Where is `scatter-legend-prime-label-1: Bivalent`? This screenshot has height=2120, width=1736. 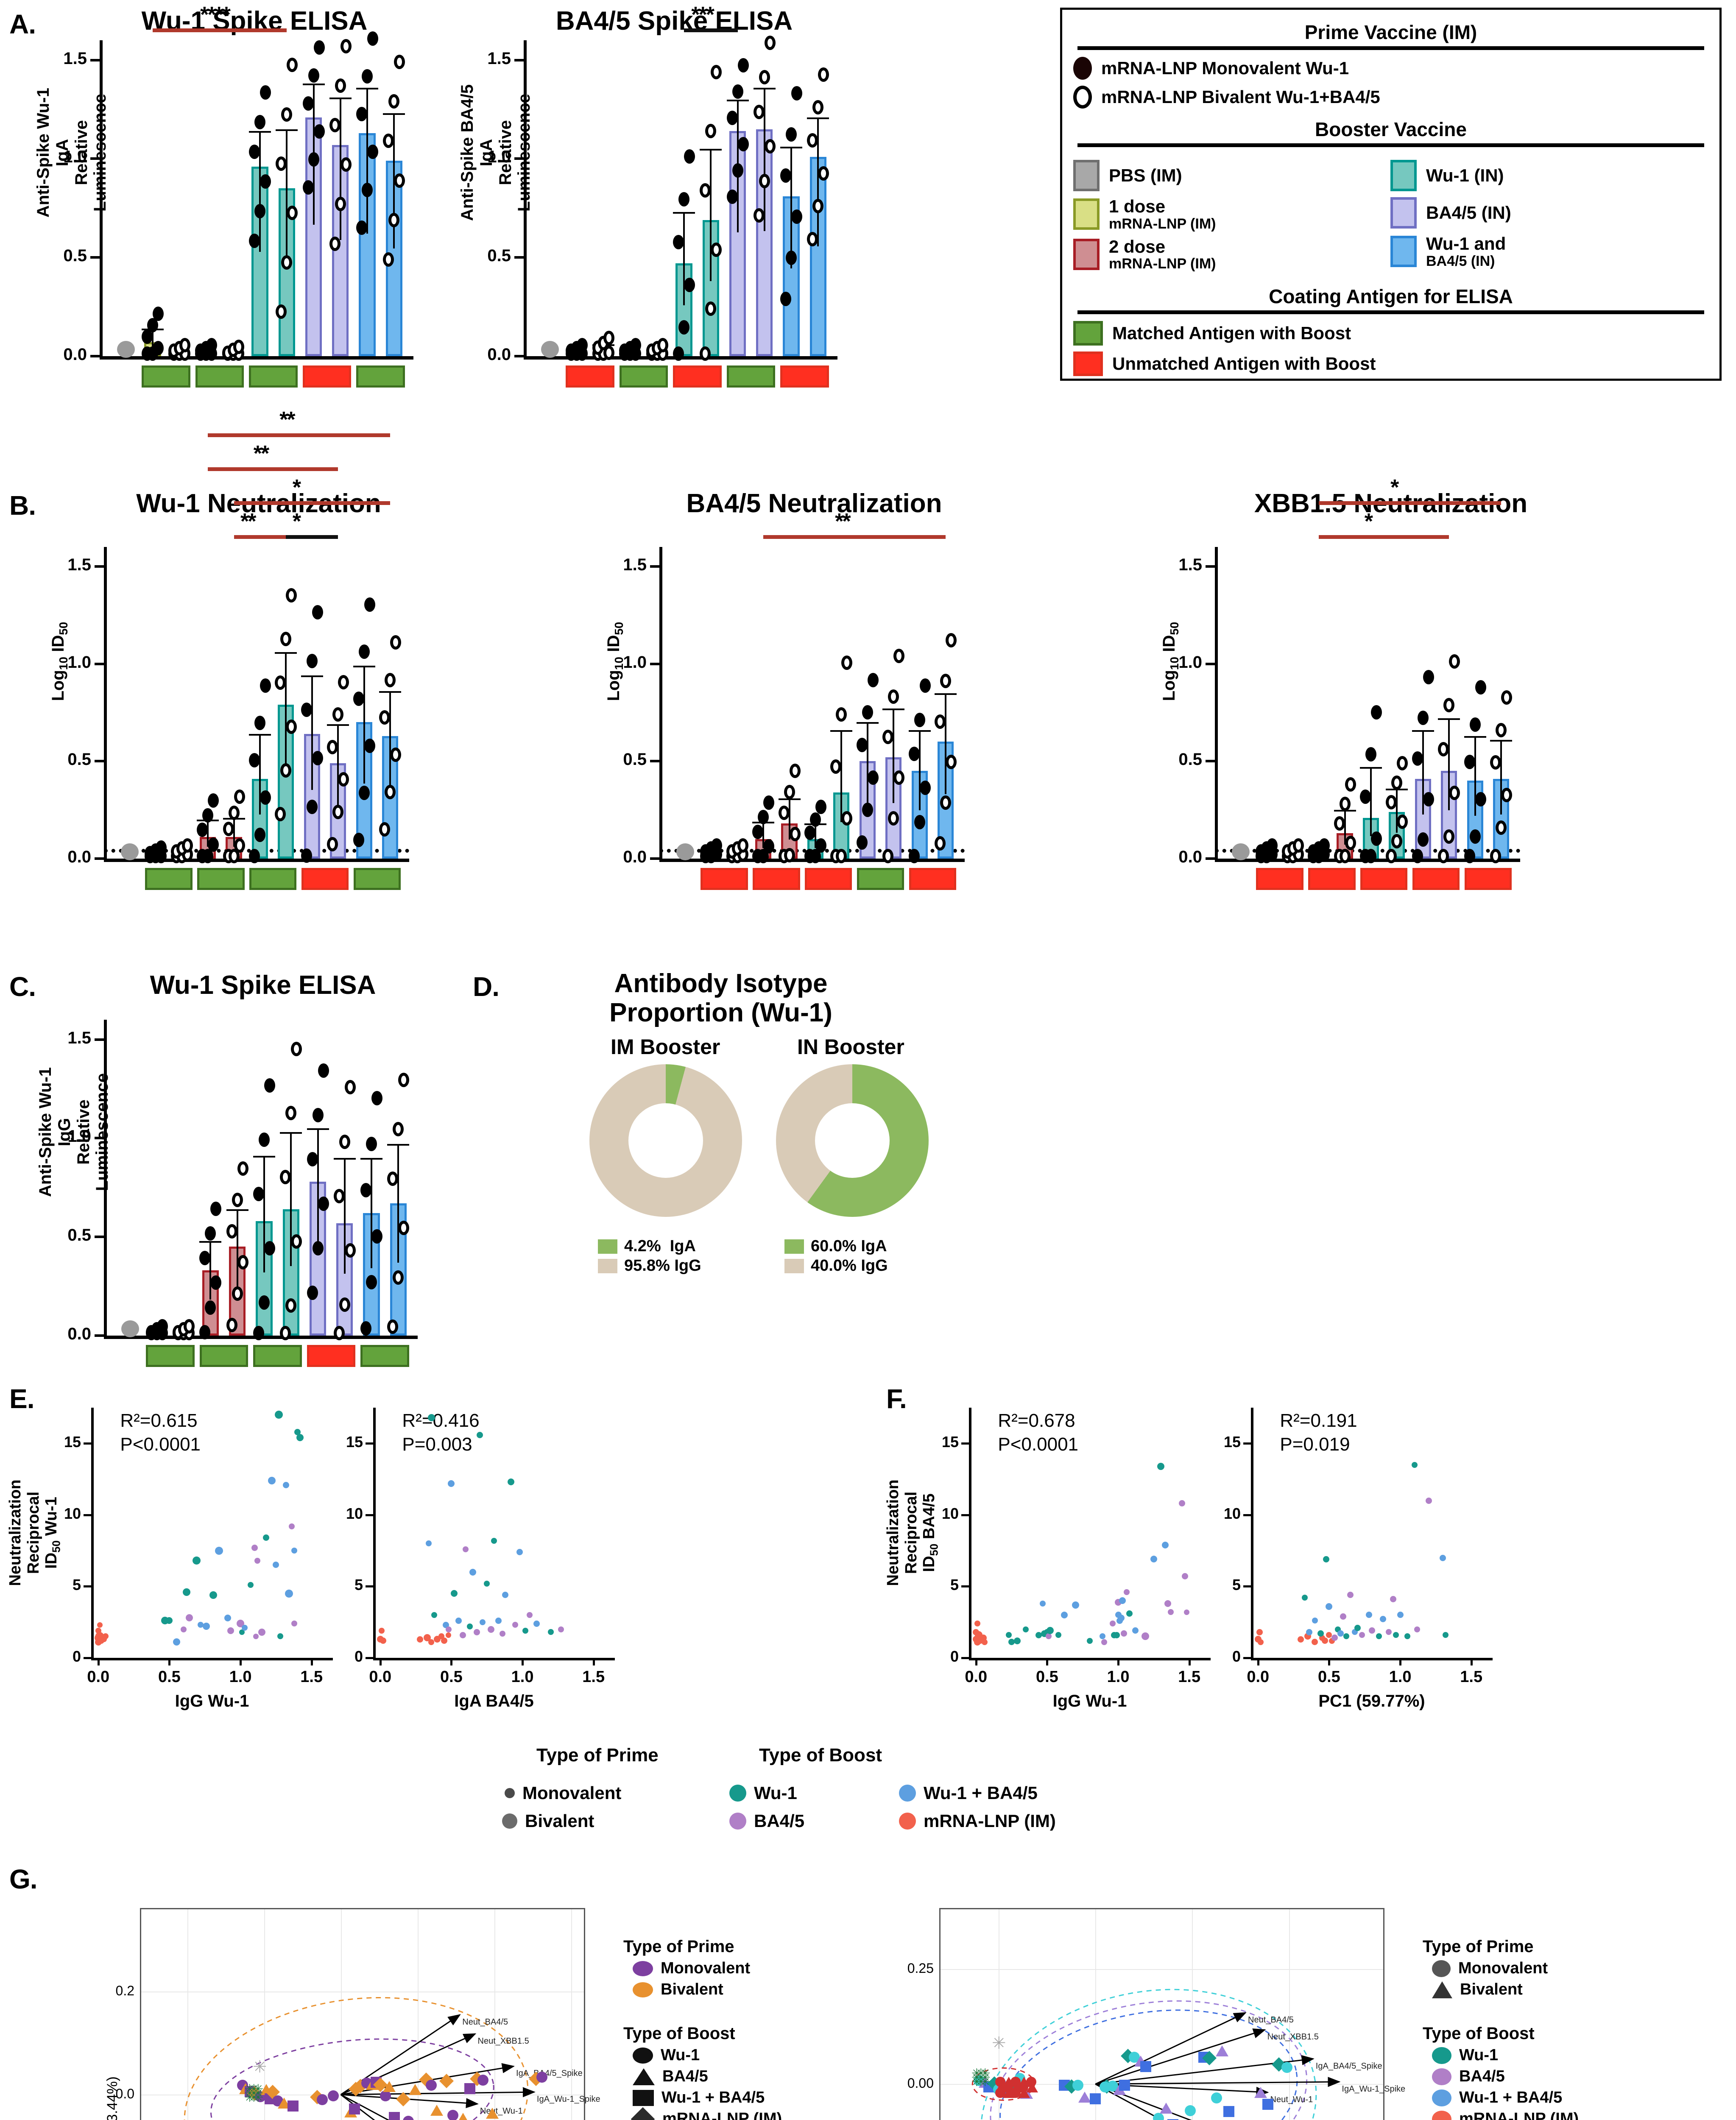 scatter-legend-prime-label-1: Bivalent is located at coordinates (559, 1821).